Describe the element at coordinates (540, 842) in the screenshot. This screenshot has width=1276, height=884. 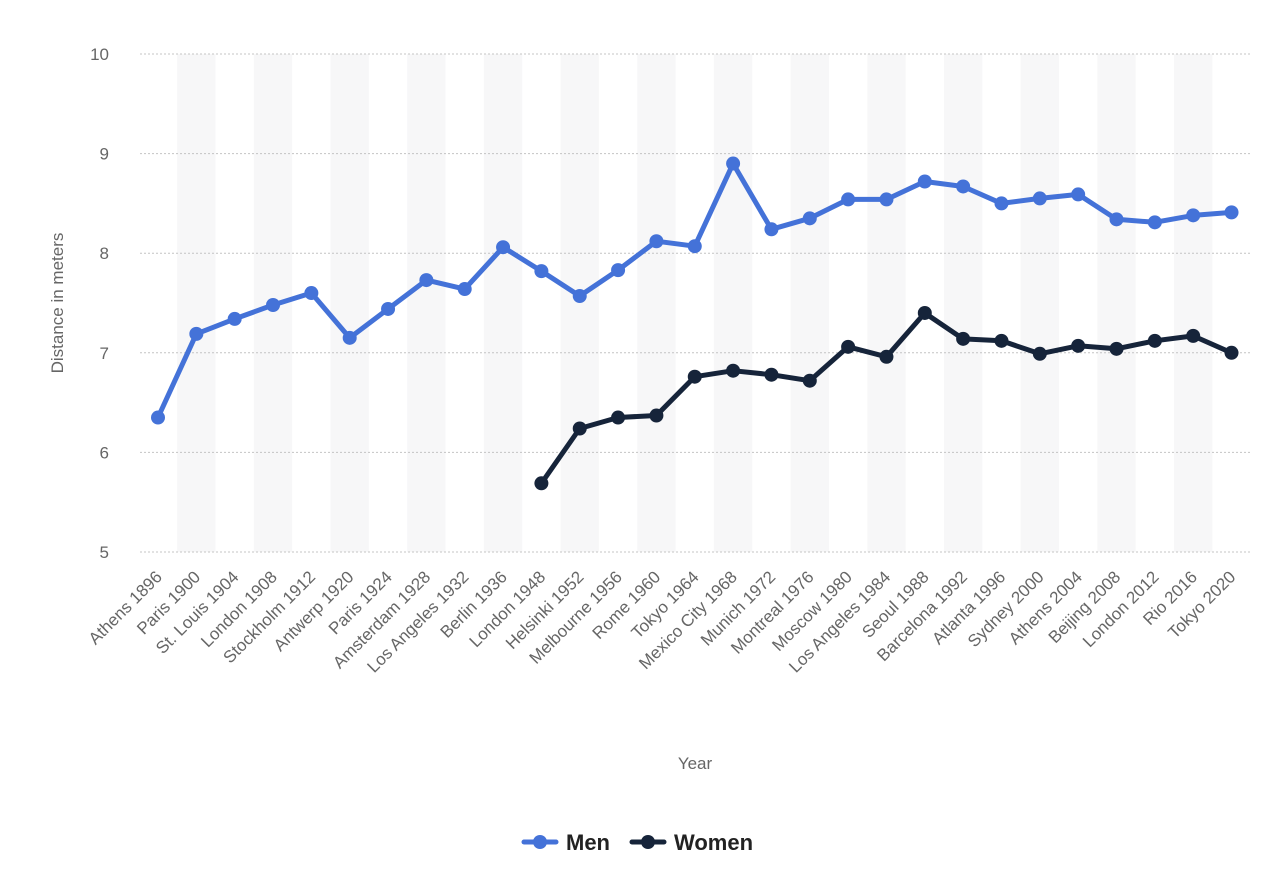
I see `legend-marker-men` at that location.